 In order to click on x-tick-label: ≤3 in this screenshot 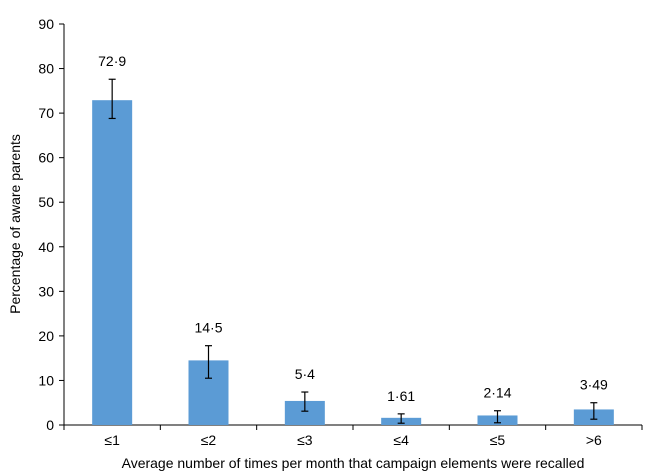, I will do `click(305, 440)`.